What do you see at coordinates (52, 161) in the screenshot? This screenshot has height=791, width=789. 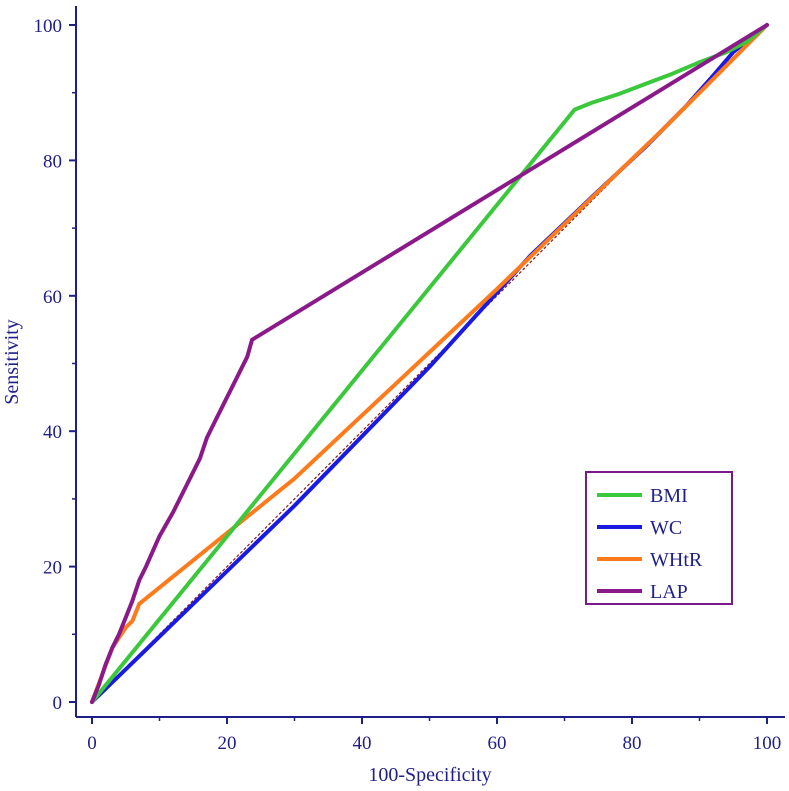 I see `y-tick-label: 80` at bounding box center [52, 161].